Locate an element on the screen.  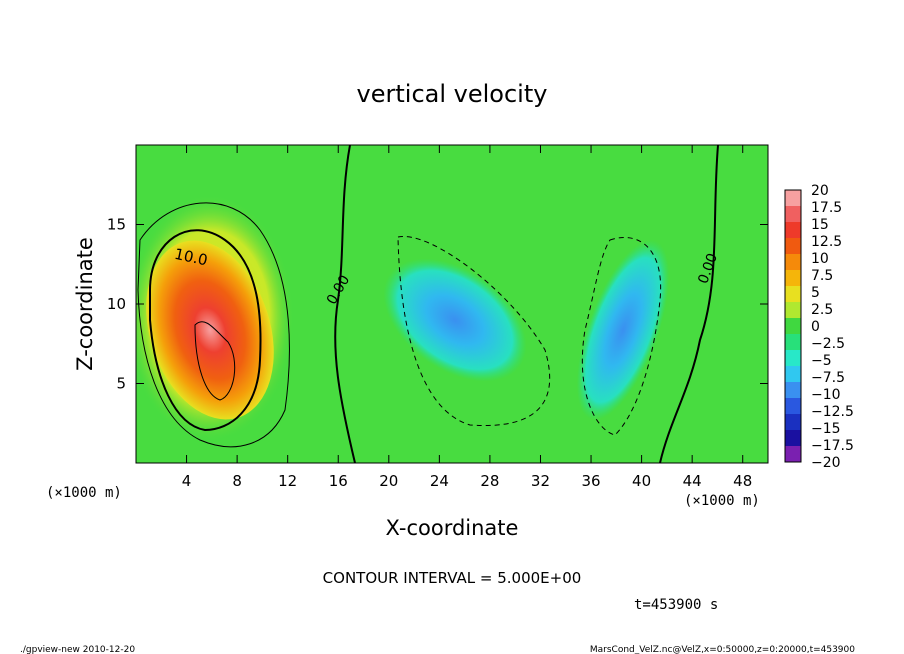
downdraft-left is located at coordinates (455, 320).